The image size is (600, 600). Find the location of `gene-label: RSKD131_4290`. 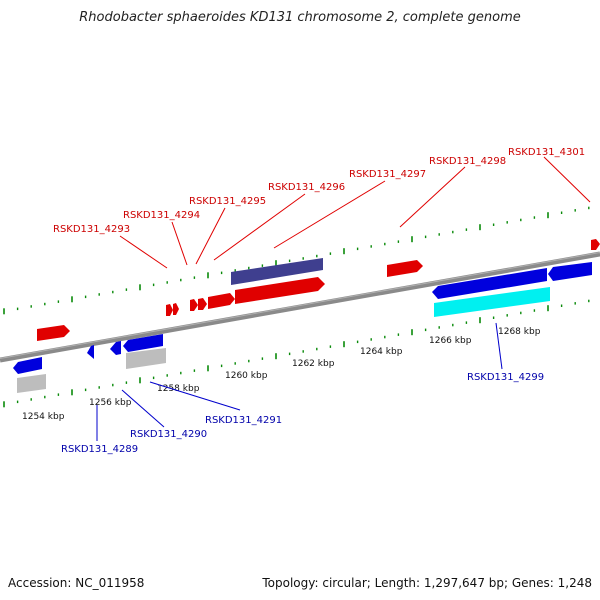

gene-label: RSKD131_4290 is located at coordinates (168, 434).